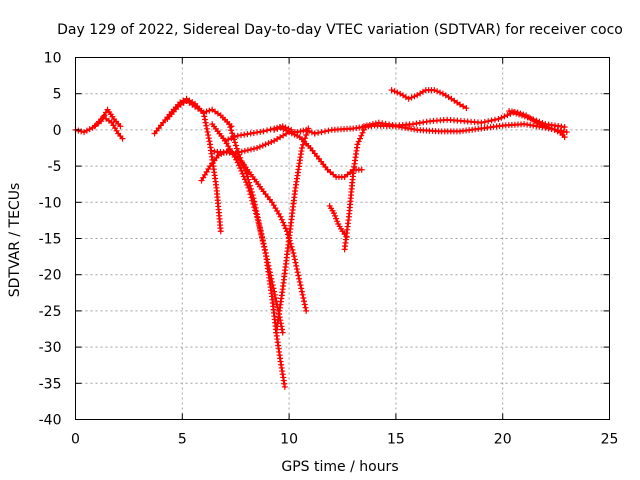 This screenshot has width=640, height=480. Describe the element at coordinates (57, 95) in the screenshot. I see `y-tick-label: 5` at that location.